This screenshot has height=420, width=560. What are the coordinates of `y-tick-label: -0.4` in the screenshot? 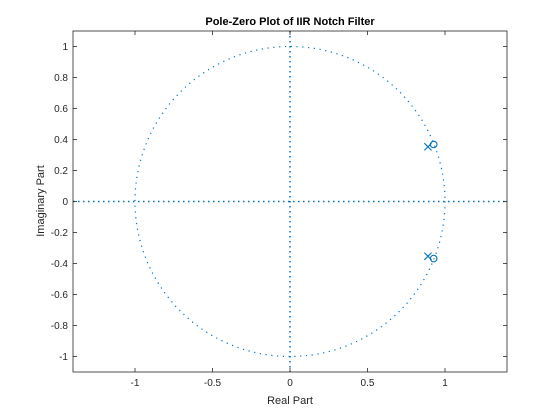 It's located at (60, 264).